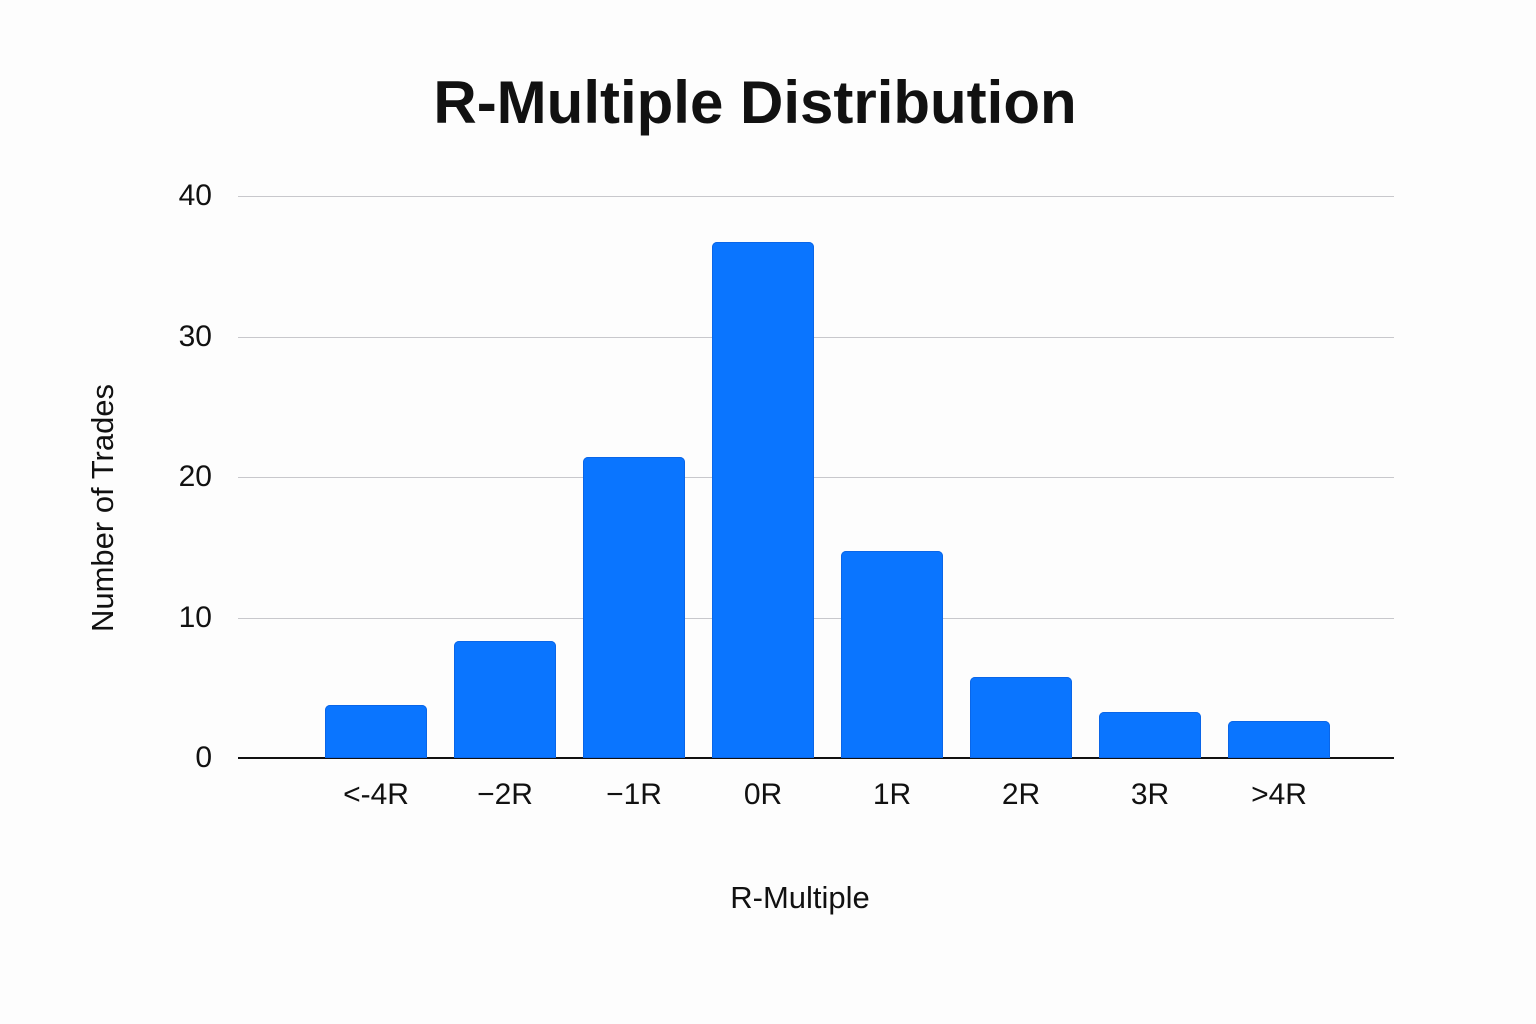 The image size is (1536, 1024). Describe the element at coordinates (892, 794) in the screenshot. I see `x-tick-label: 1R` at that location.